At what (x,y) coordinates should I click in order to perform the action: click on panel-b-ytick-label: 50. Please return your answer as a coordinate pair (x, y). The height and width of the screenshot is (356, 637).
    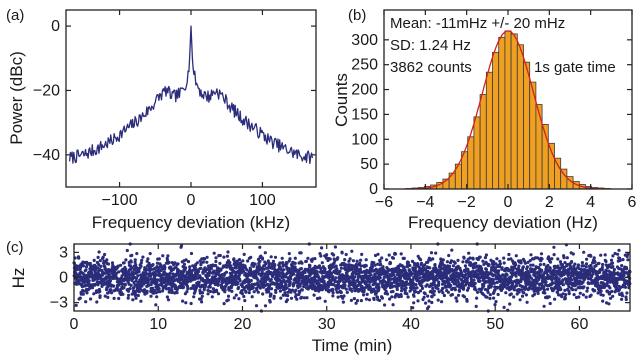
    Looking at the image, I should click on (369, 164).